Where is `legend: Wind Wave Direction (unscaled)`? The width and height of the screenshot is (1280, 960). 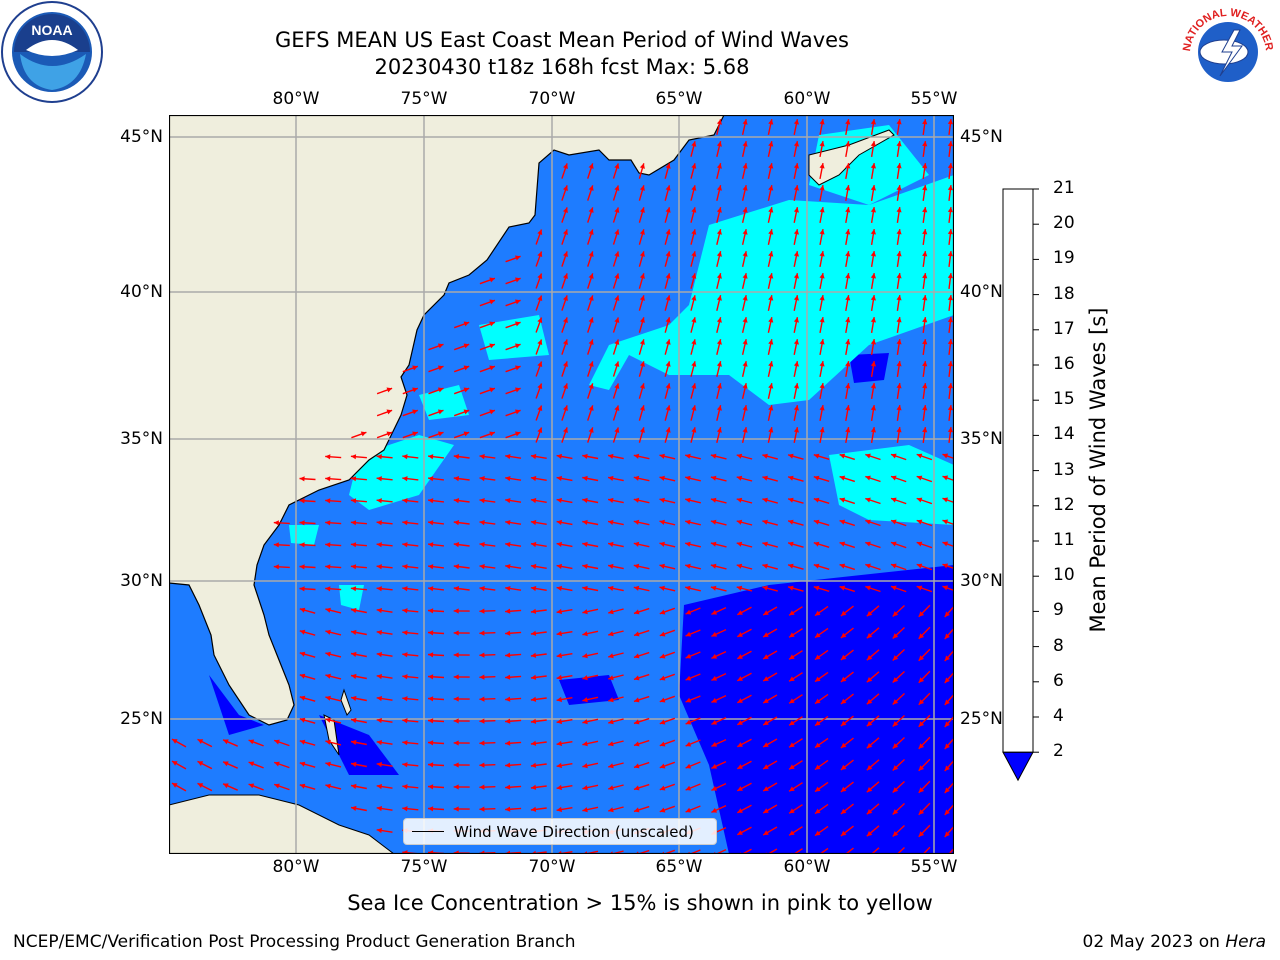 legend: Wind Wave Direction (unscaled) is located at coordinates (560, 831).